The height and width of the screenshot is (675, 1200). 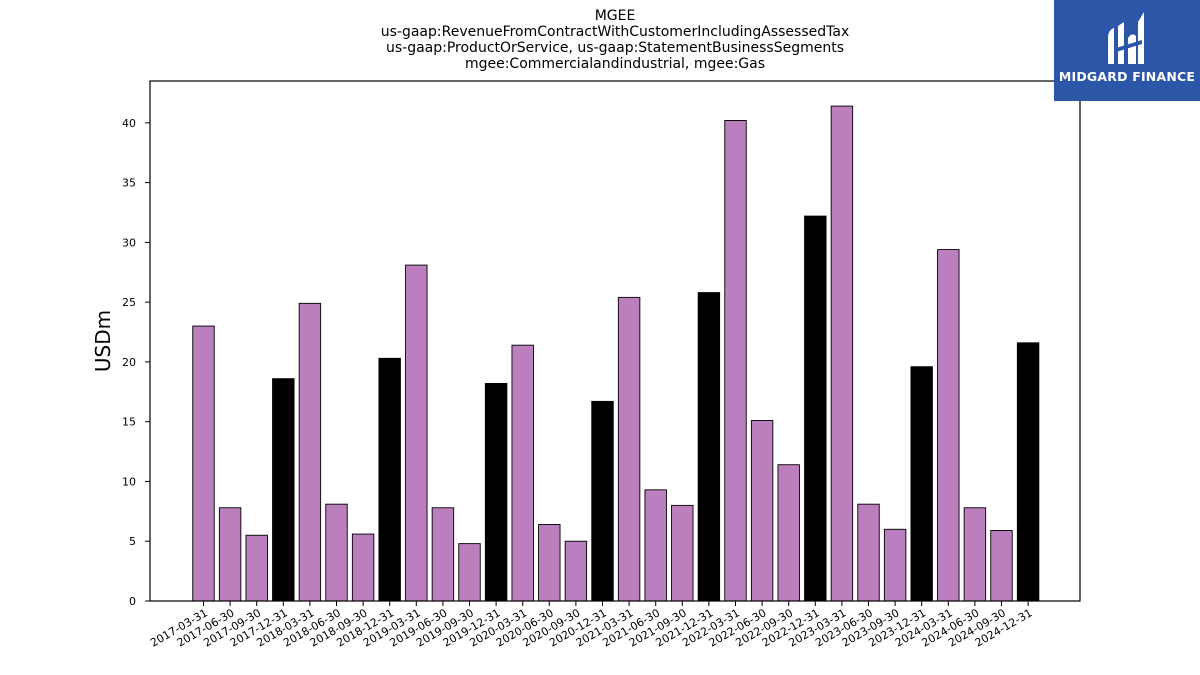 I want to click on y-tick-label: 40, so click(x=129, y=123).